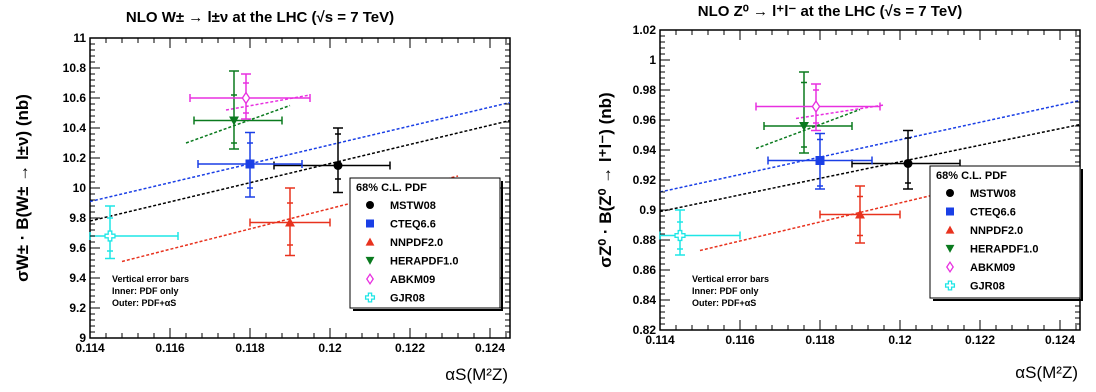 This screenshot has width=1096, height=392. What do you see at coordinates (830, 11) in the screenshot?
I see `chart-title: NLO Z⁰ → l⁺l⁻ at the LHC (√s = 7 TeV)` at bounding box center [830, 11].